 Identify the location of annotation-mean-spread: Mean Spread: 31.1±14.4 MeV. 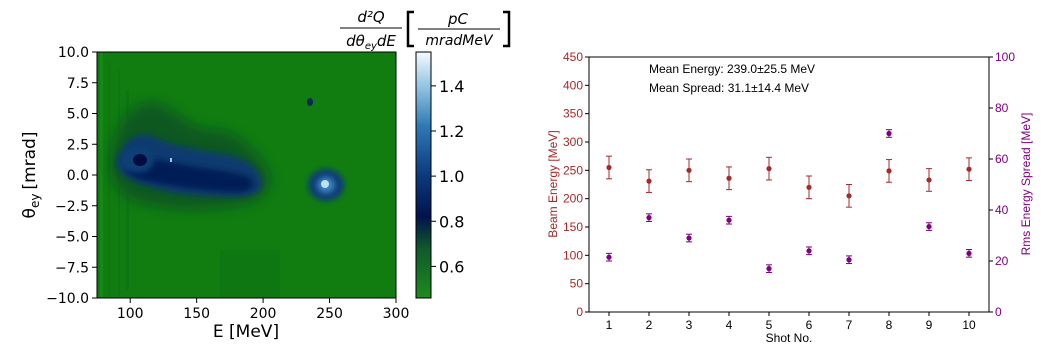
(729, 88).